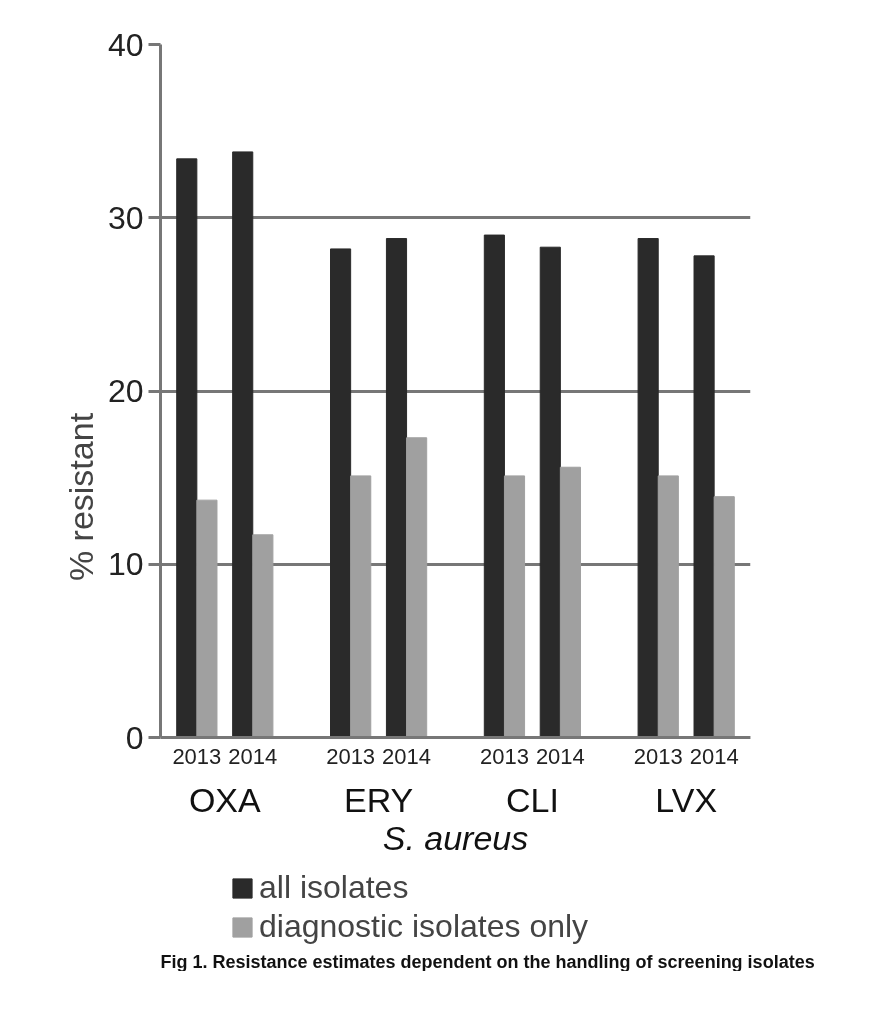 The image size is (888, 1020). What do you see at coordinates (455, 837) in the screenshot?
I see `x-axis-title: S. aureus` at bounding box center [455, 837].